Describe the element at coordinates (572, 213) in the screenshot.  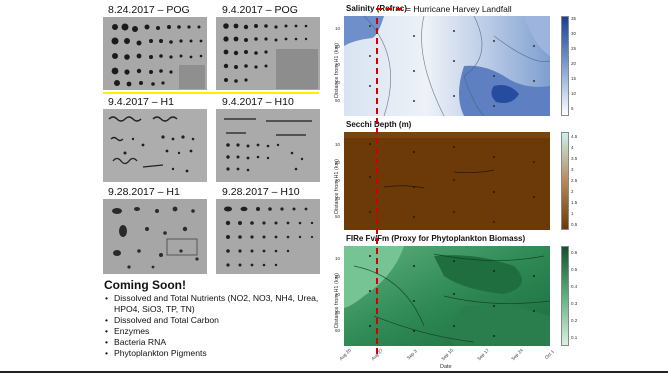
I see `cbar-tick: 1` at that location.